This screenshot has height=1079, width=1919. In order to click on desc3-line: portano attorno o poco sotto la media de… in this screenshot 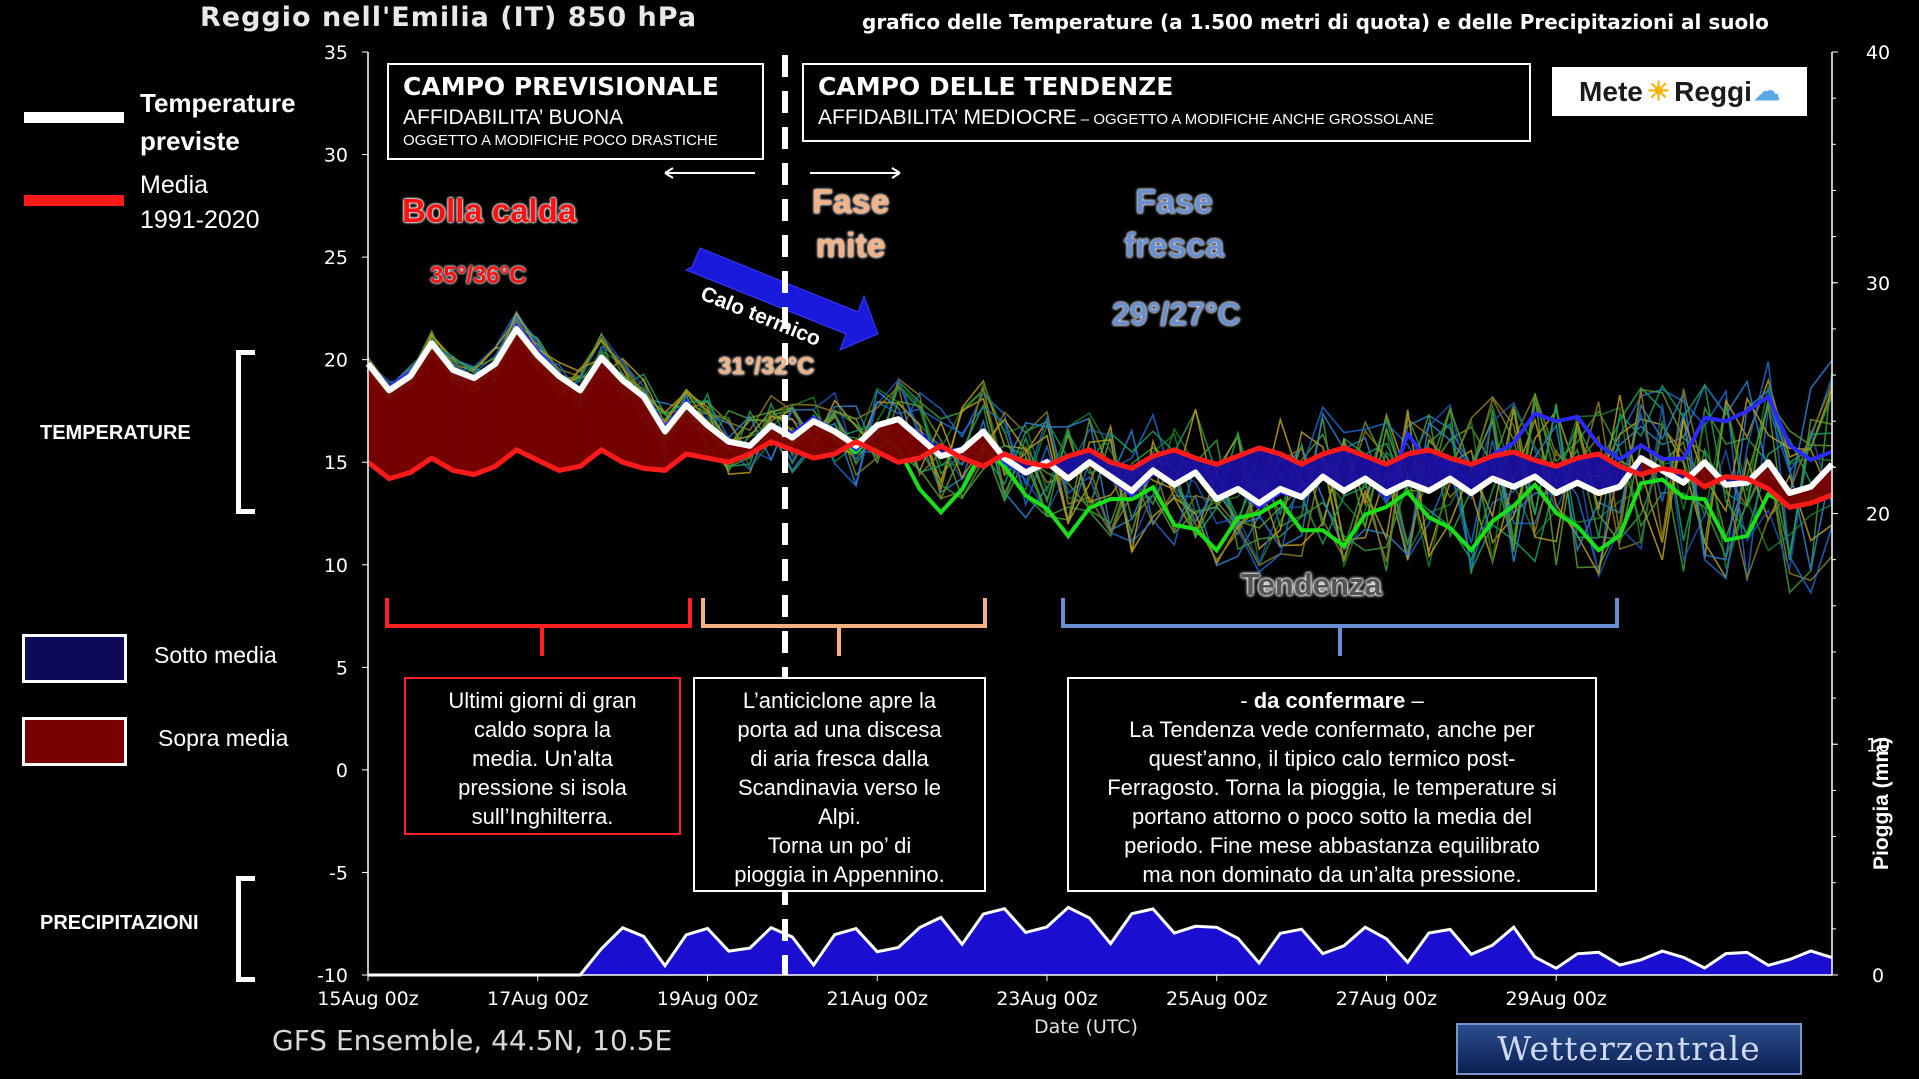, I will do `click(1332, 816)`.